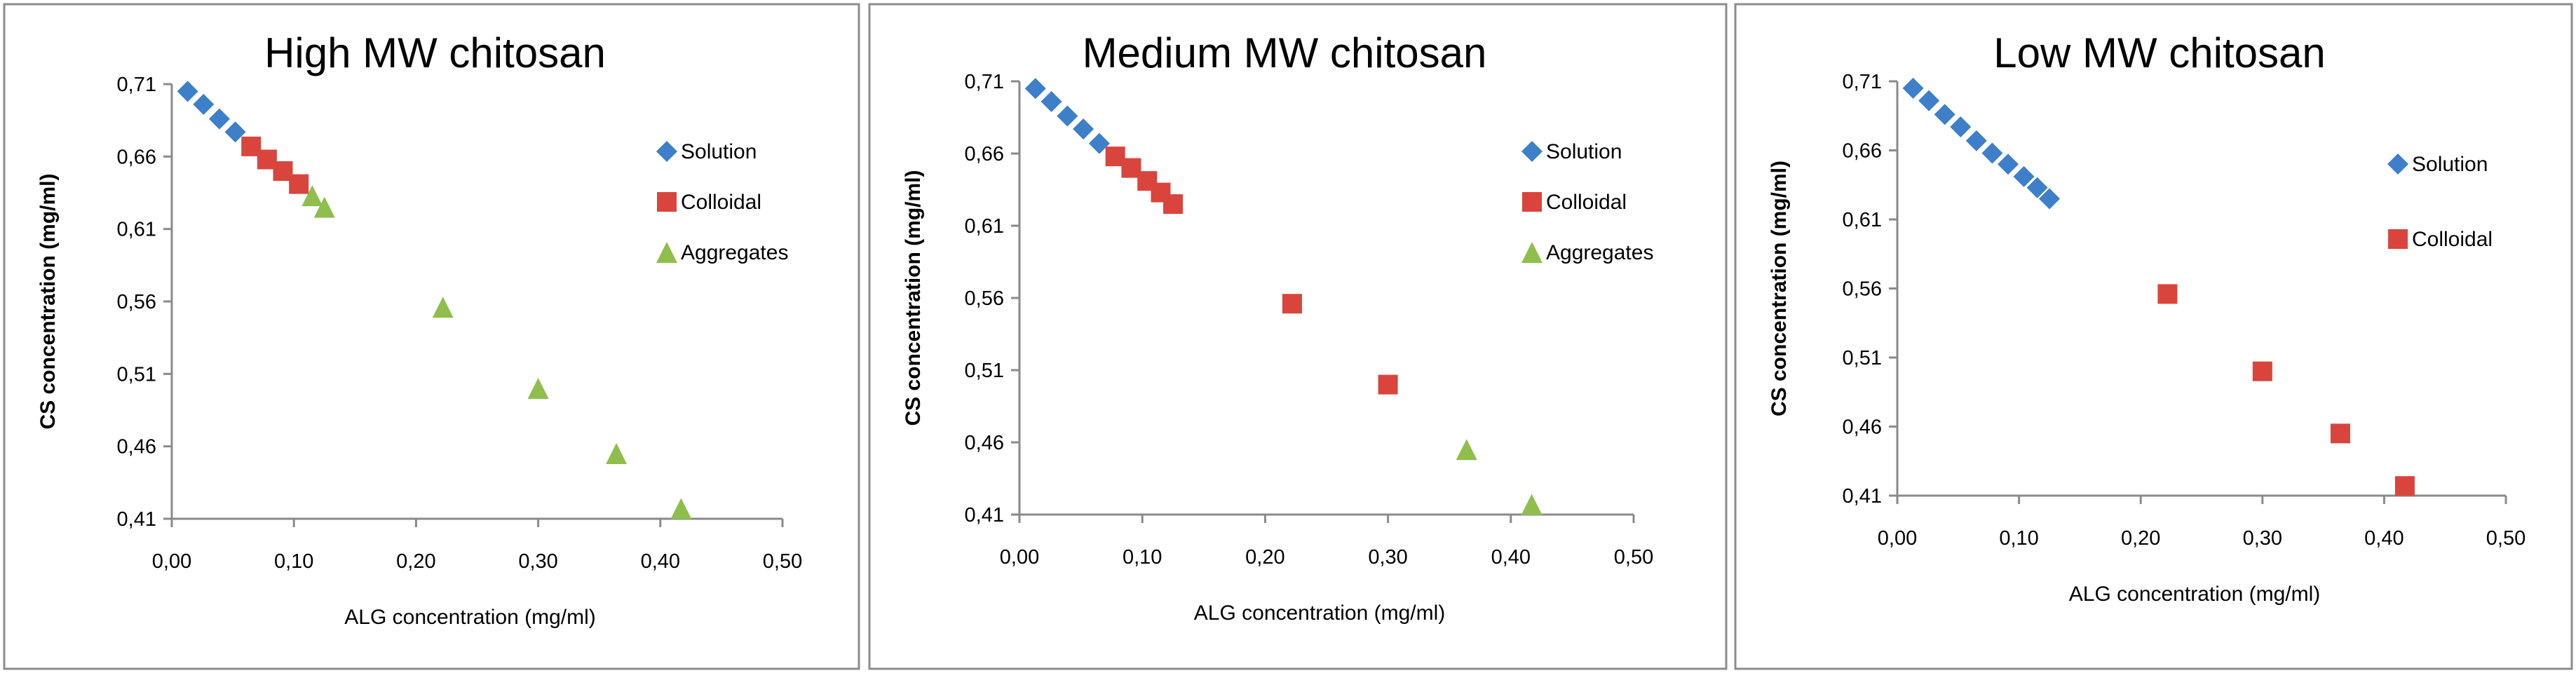 This screenshot has width=2576, height=673. What do you see at coordinates (537, 561) in the screenshot?
I see `x-tick-label: 0,30` at bounding box center [537, 561].